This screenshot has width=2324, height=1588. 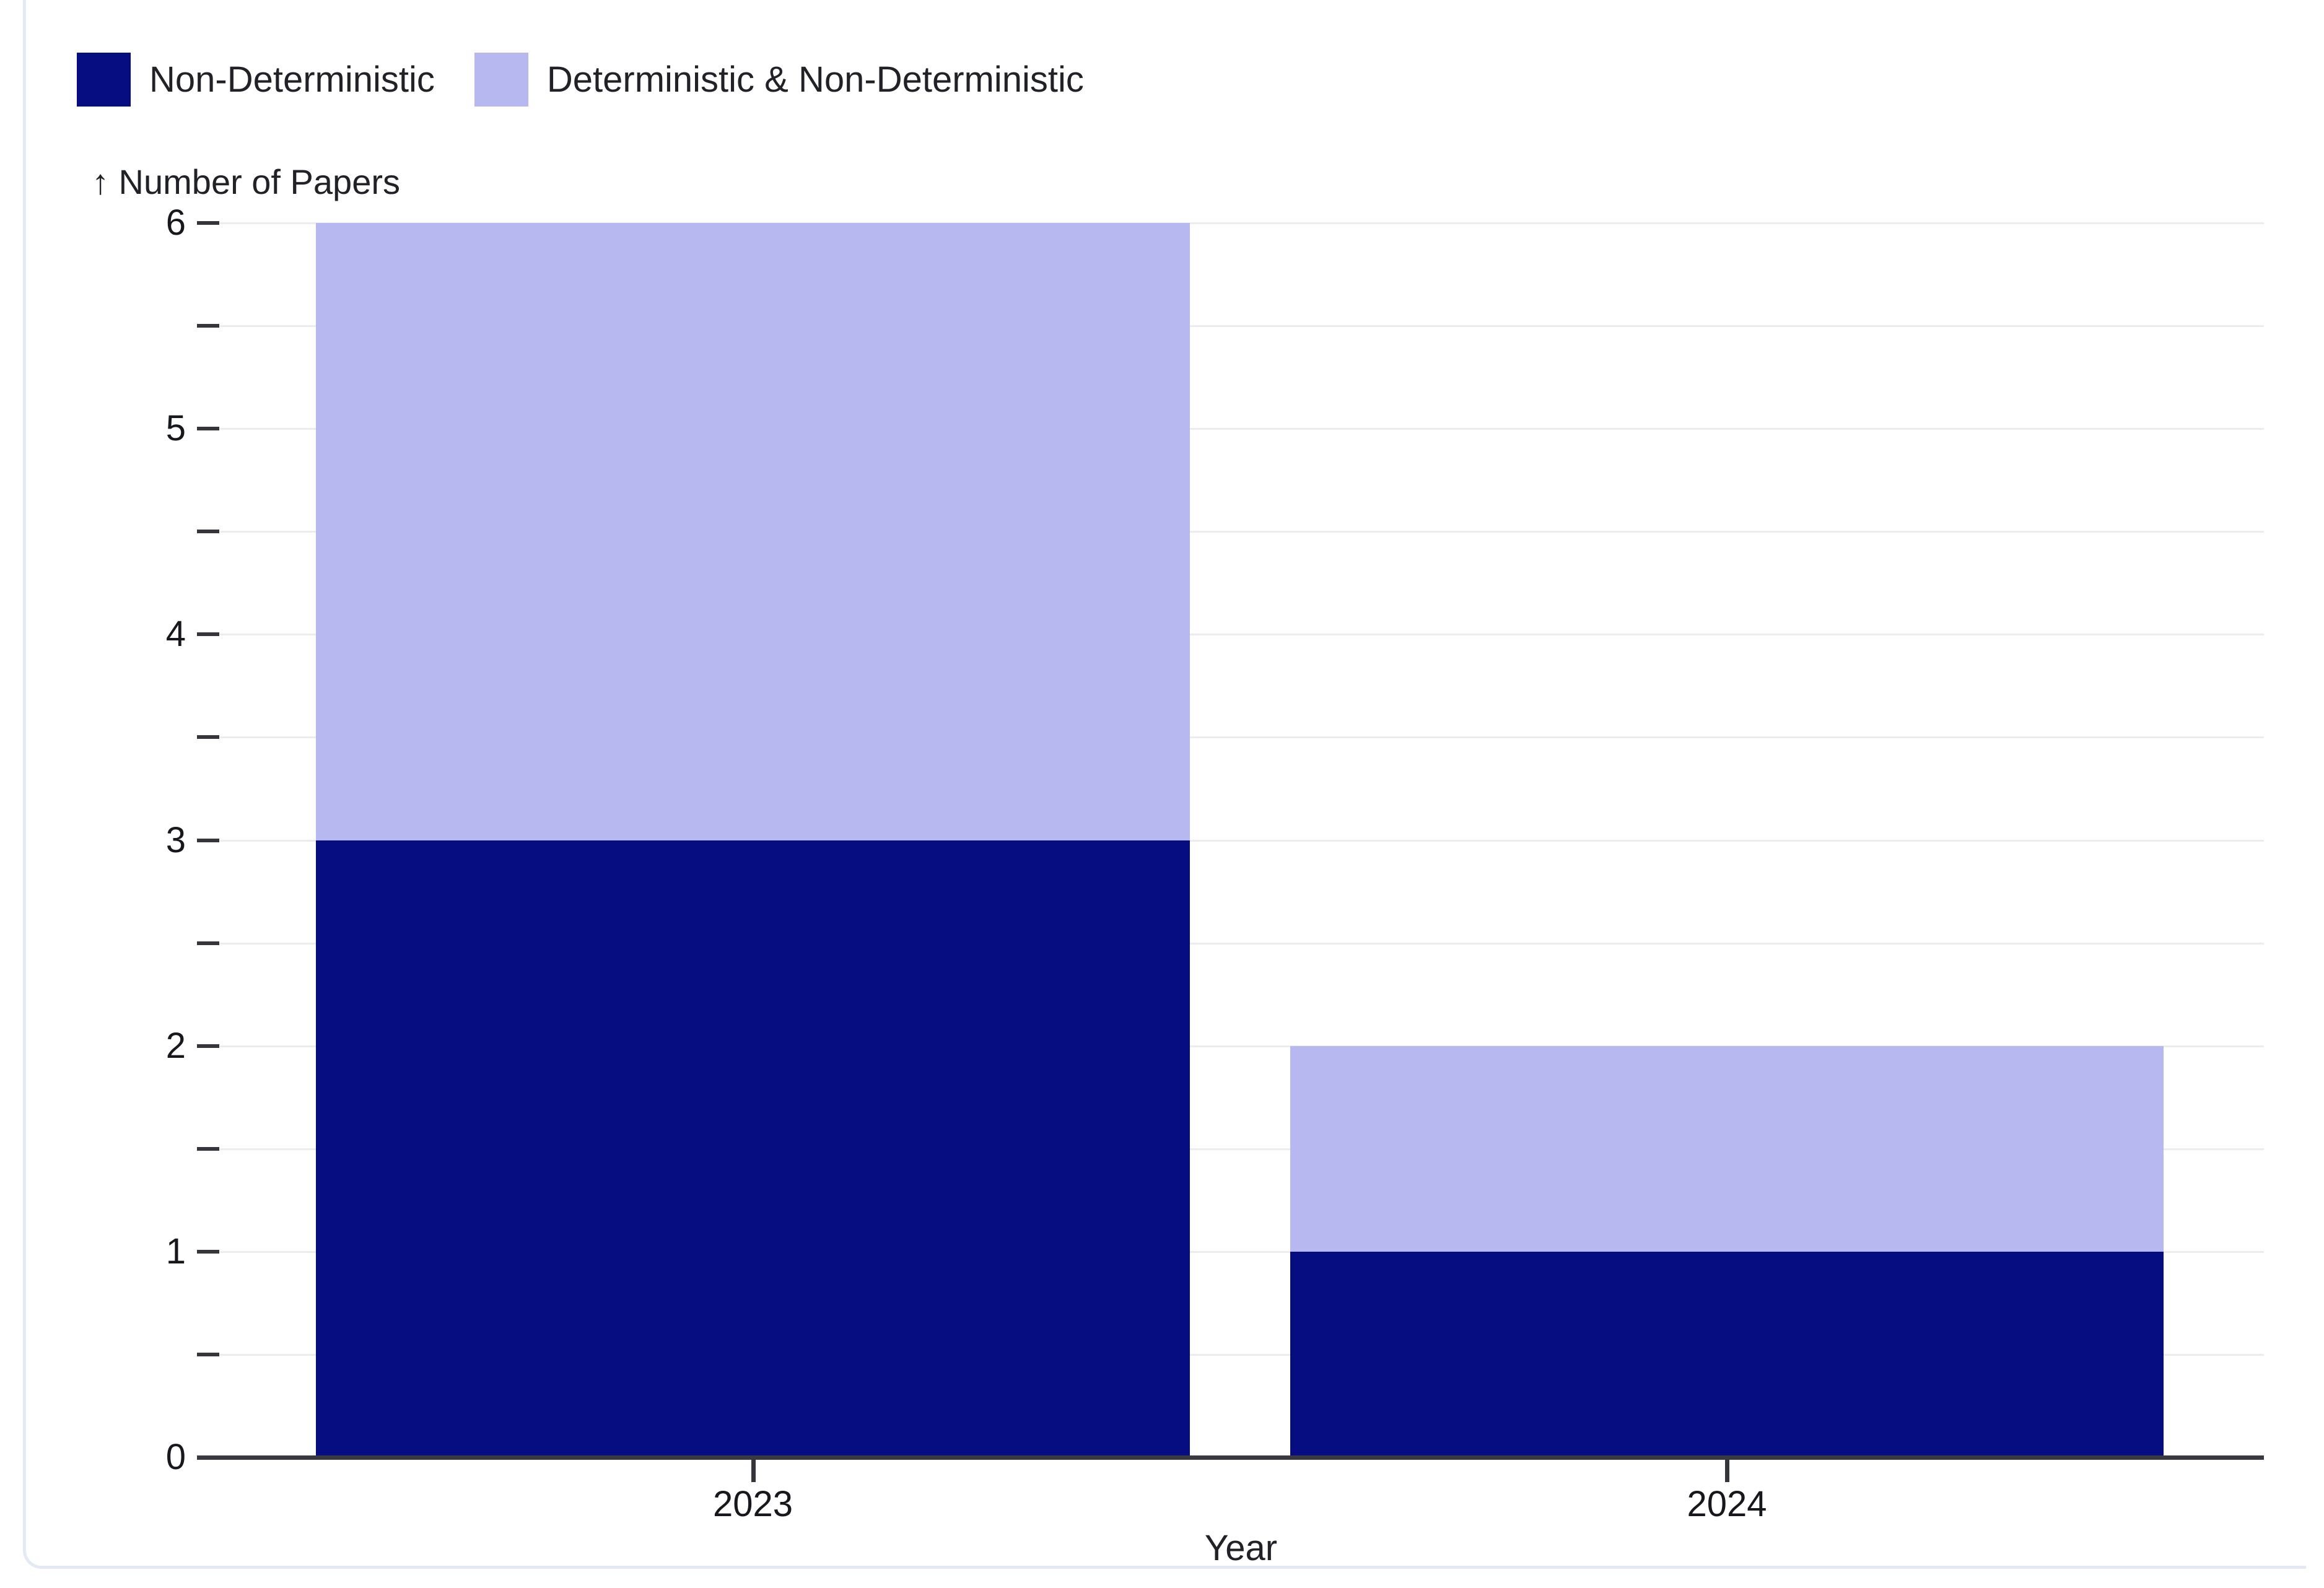 I want to click on y-tick-label: 4, so click(x=176, y=634).